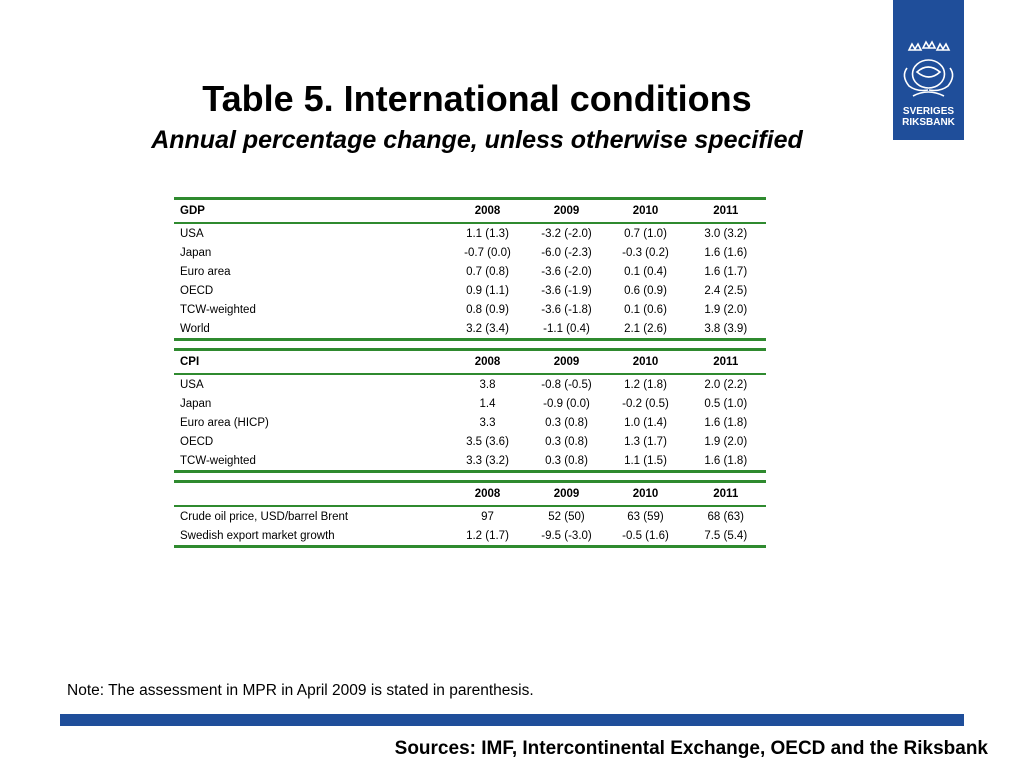  I want to click on table-cell: 0.5 (1.0), so click(725, 403).